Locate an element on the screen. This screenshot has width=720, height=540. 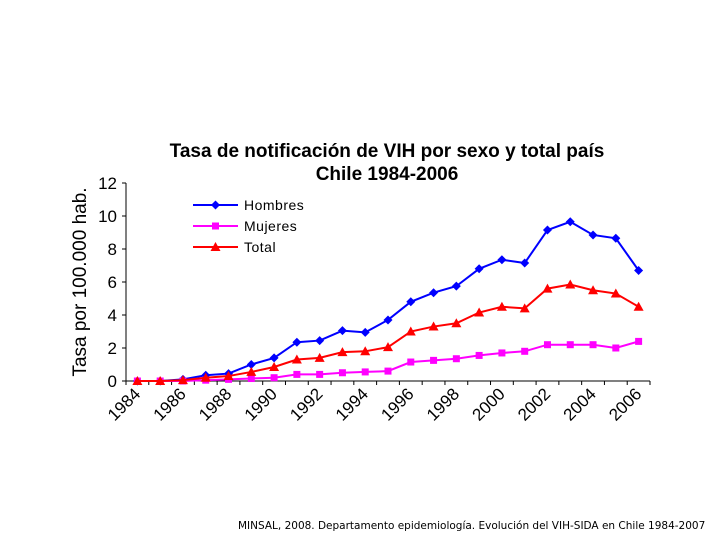
x-tick-label: 1998 is located at coordinates (443, 404).